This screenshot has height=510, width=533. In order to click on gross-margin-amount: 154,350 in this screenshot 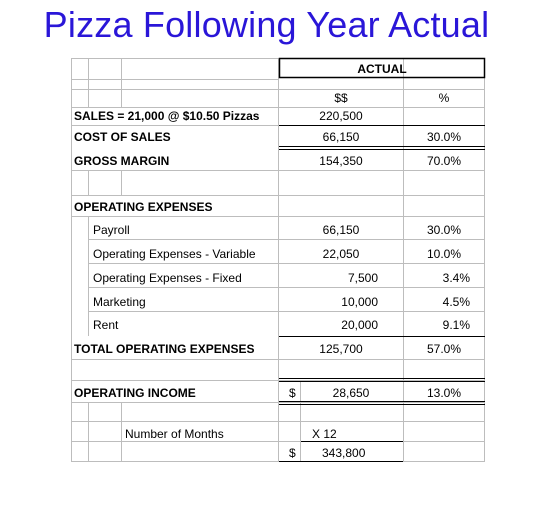, I will do `click(341, 161)`.